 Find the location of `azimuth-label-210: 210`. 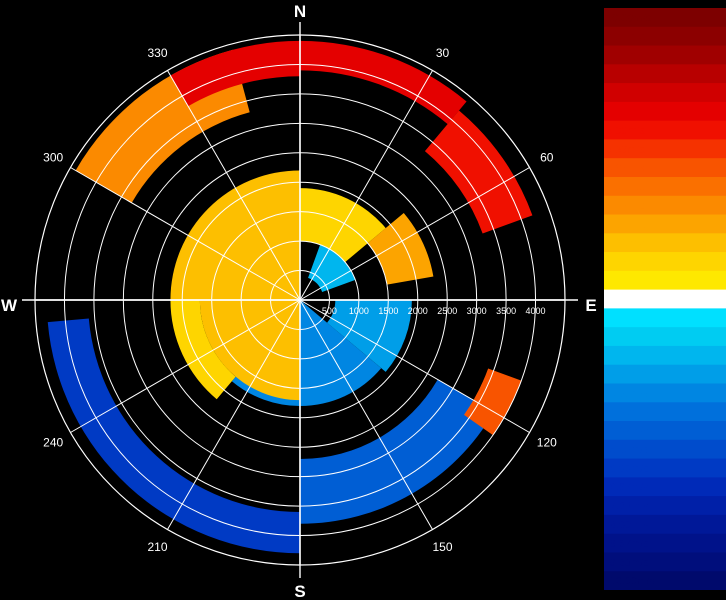

azimuth-label-210: 210 is located at coordinates (157, 547).